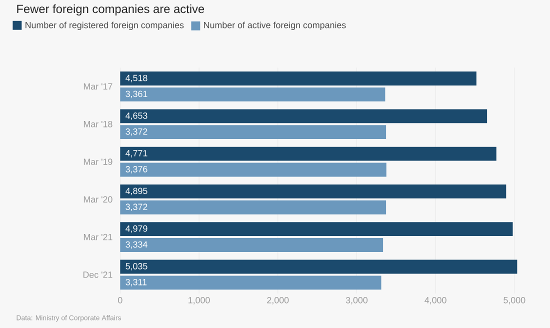 The image size is (550, 328). What do you see at coordinates (515, 300) in the screenshot?
I see `x-tick-label: 5,000` at bounding box center [515, 300].